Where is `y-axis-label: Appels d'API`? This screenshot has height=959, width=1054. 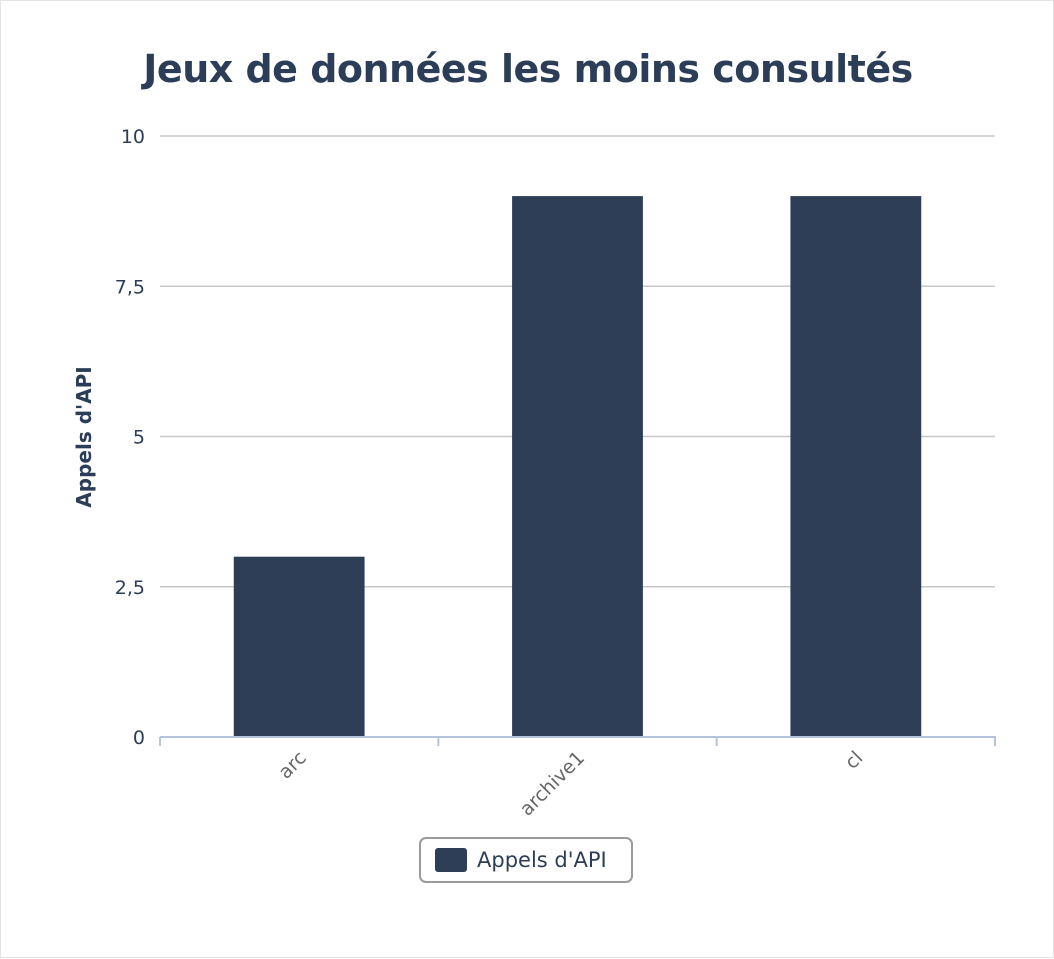
y-axis-label: Appels d'API is located at coordinates (84, 436).